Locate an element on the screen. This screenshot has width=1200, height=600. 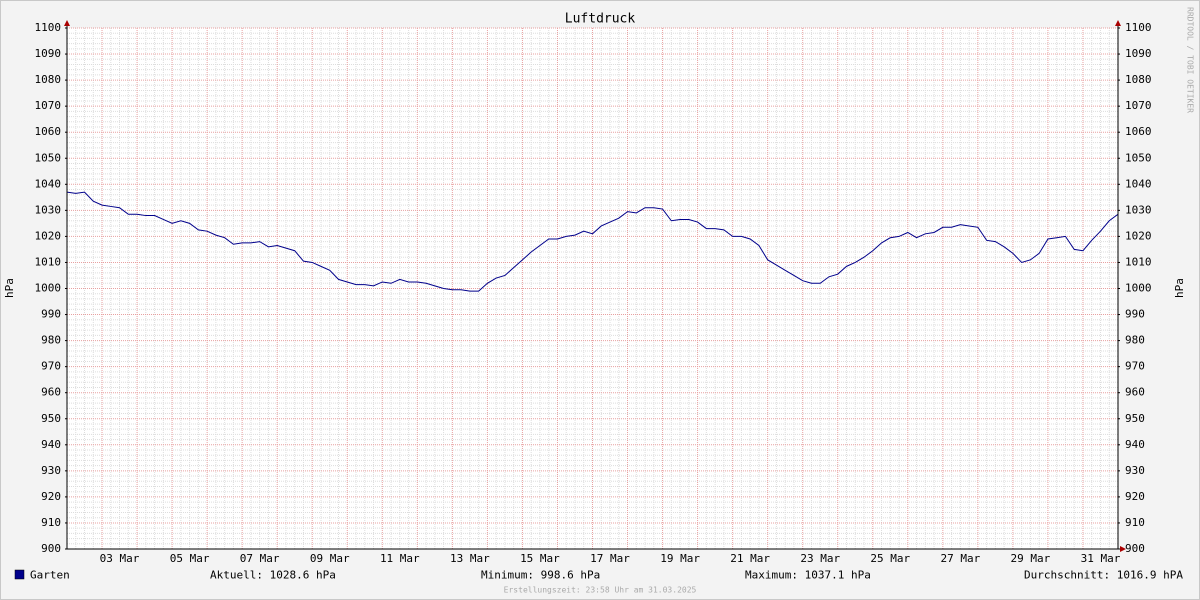
x-tick-label: 23 Mar is located at coordinates (820, 558).